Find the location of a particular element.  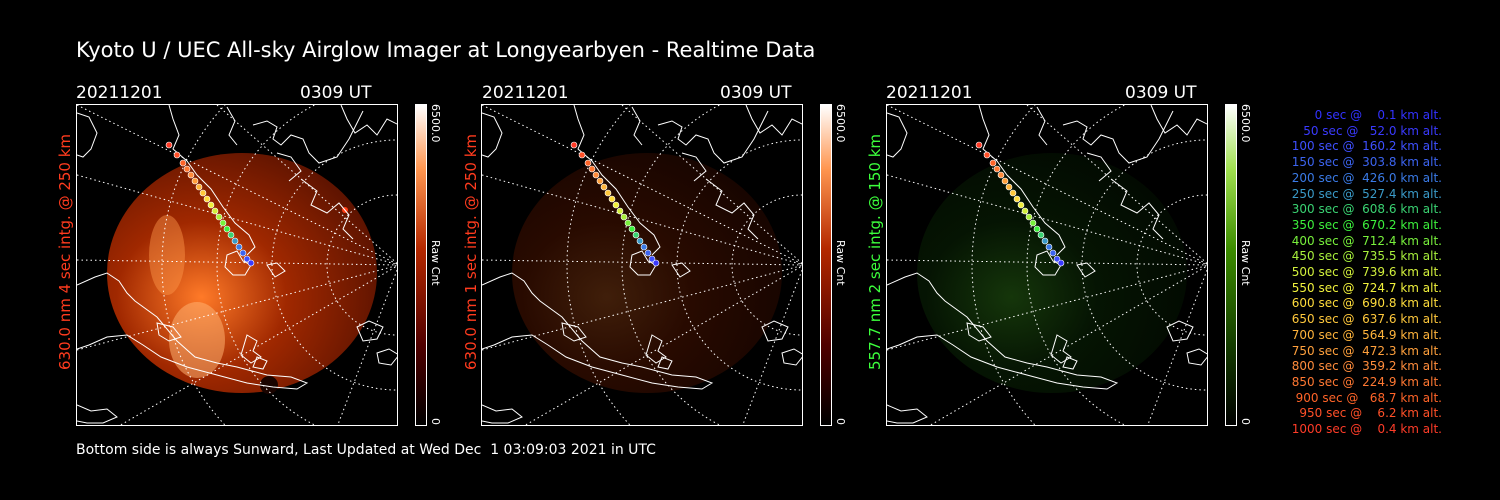

panel-2-colorbar-max: 6500.0 is located at coordinates (840, 123).